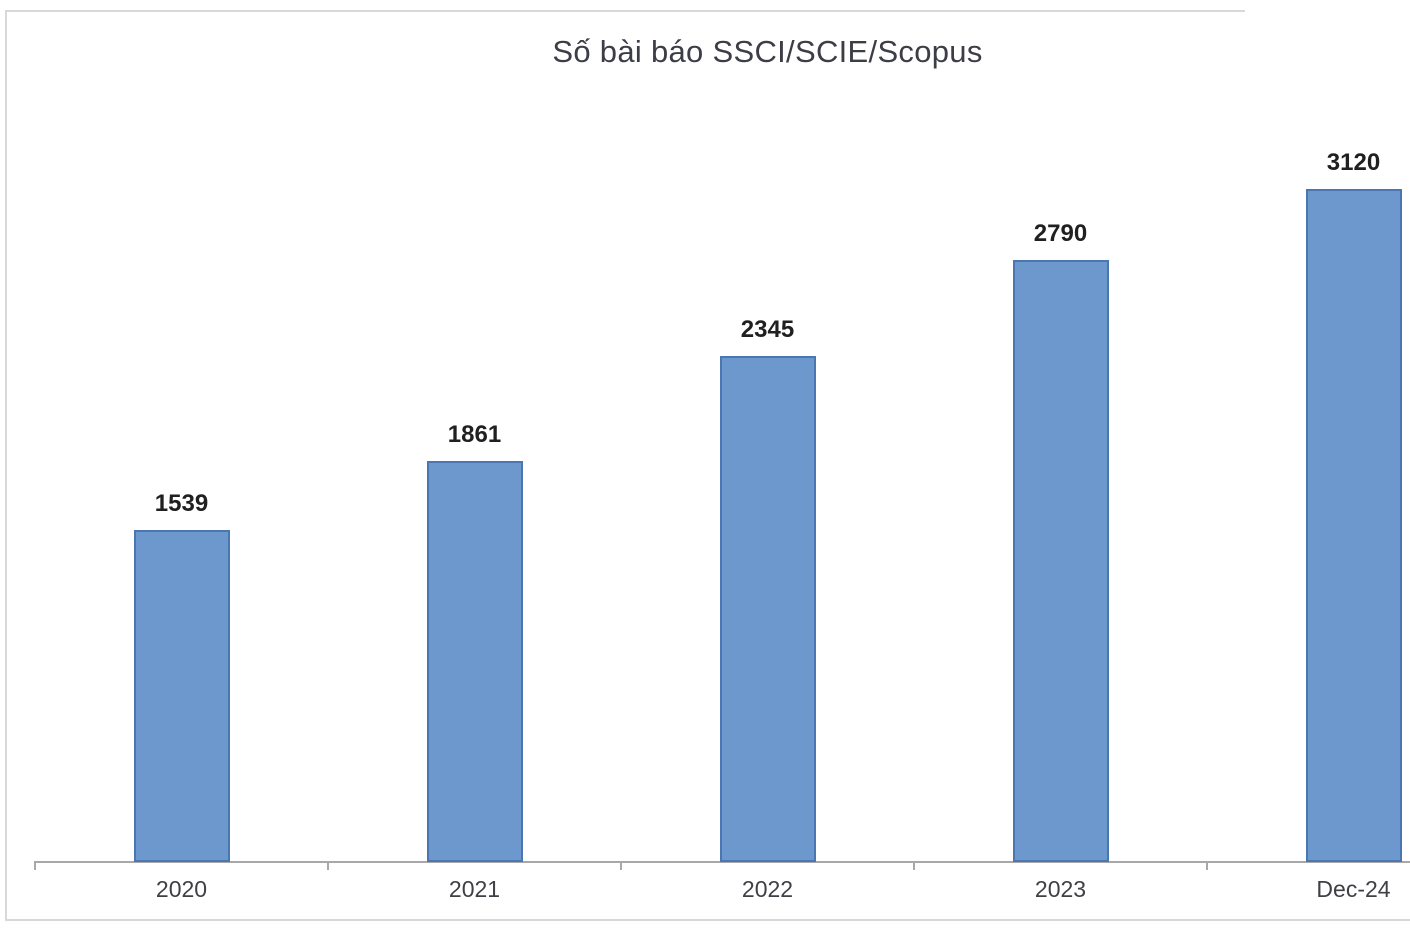 This screenshot has width=1410, height=940. I want to click on x-axis-tick-label: 2021, so click(474, 889).